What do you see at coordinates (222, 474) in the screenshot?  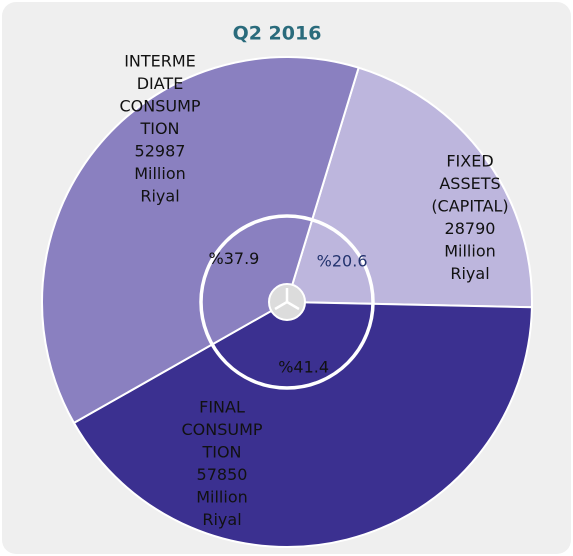 I see `amount-label: 57850` at bounding box center [222, 474].